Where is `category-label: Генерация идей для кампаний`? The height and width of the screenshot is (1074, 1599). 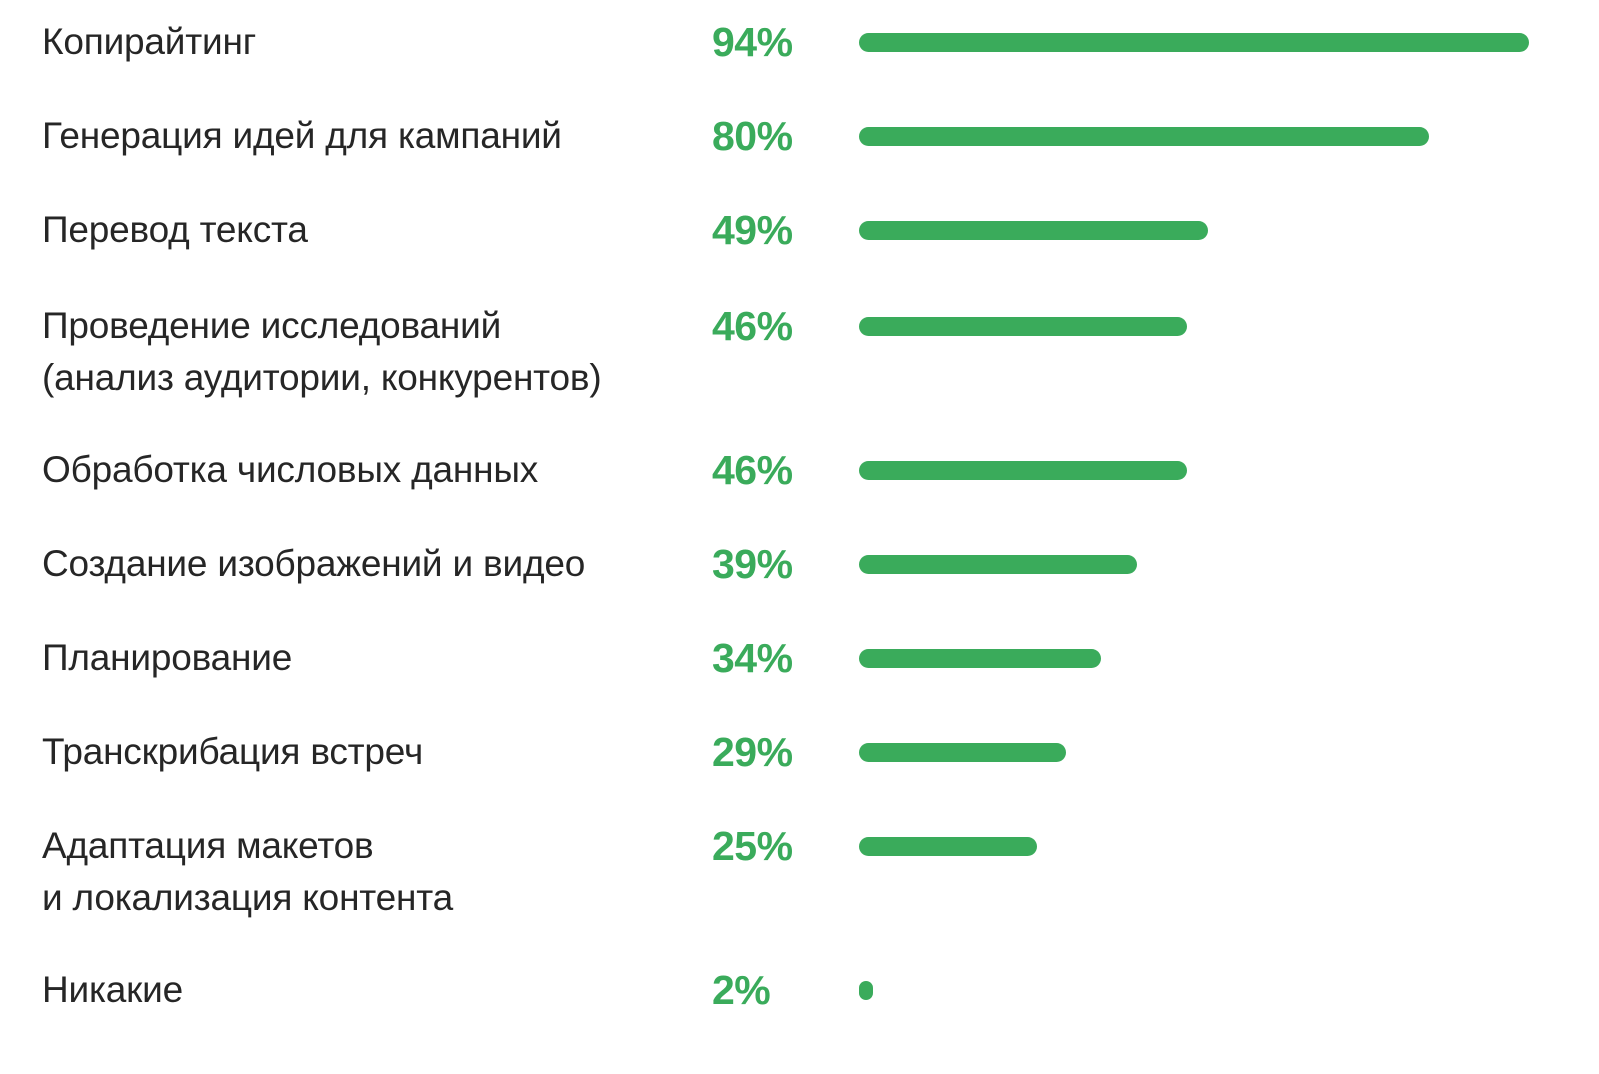
category-label: Генерация идей для кампаний is located at coordinates (302, 135).